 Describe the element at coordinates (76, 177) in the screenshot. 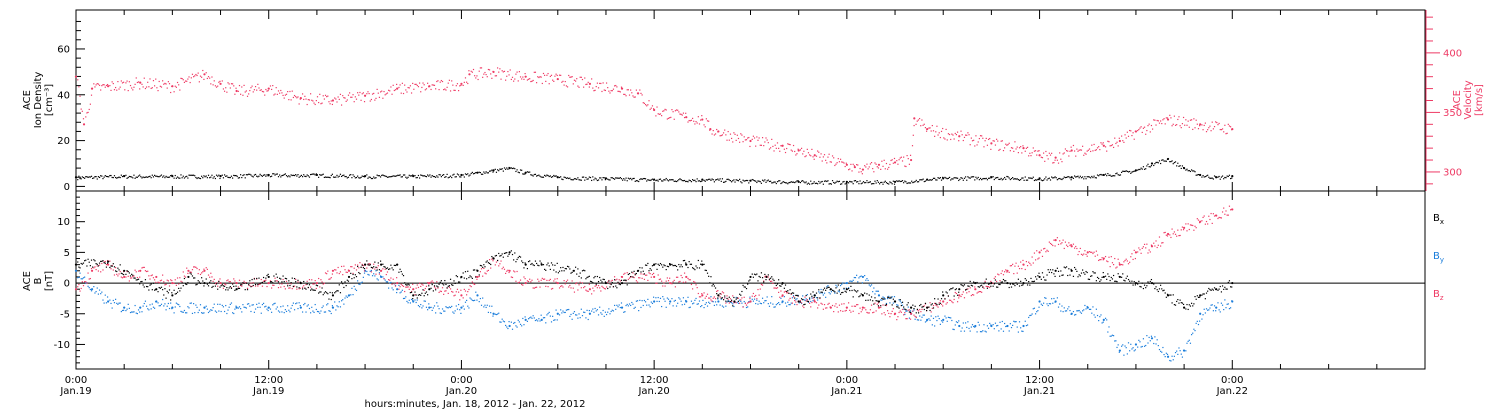

I see `ion-density-point` at that location.